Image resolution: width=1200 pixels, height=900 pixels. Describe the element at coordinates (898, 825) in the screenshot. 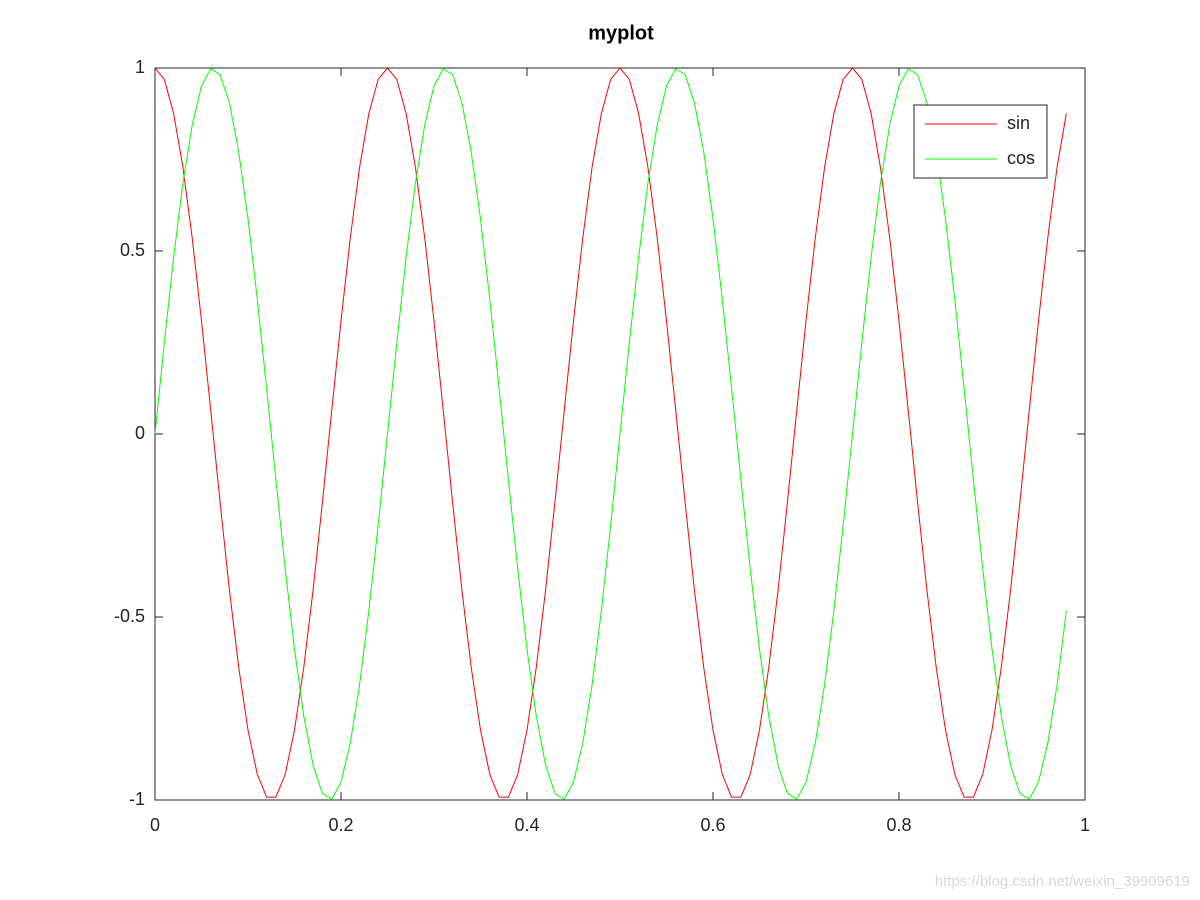

I see `x-tick-label: 0.8` at that location.